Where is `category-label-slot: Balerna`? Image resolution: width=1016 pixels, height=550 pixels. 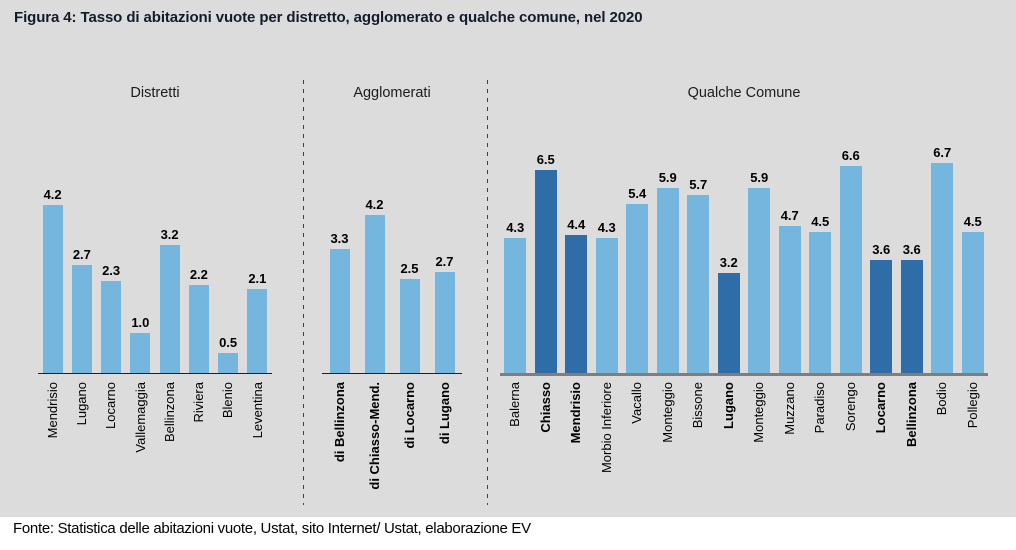
category-label-slot: Balerna is located at coordinates (515, 448).